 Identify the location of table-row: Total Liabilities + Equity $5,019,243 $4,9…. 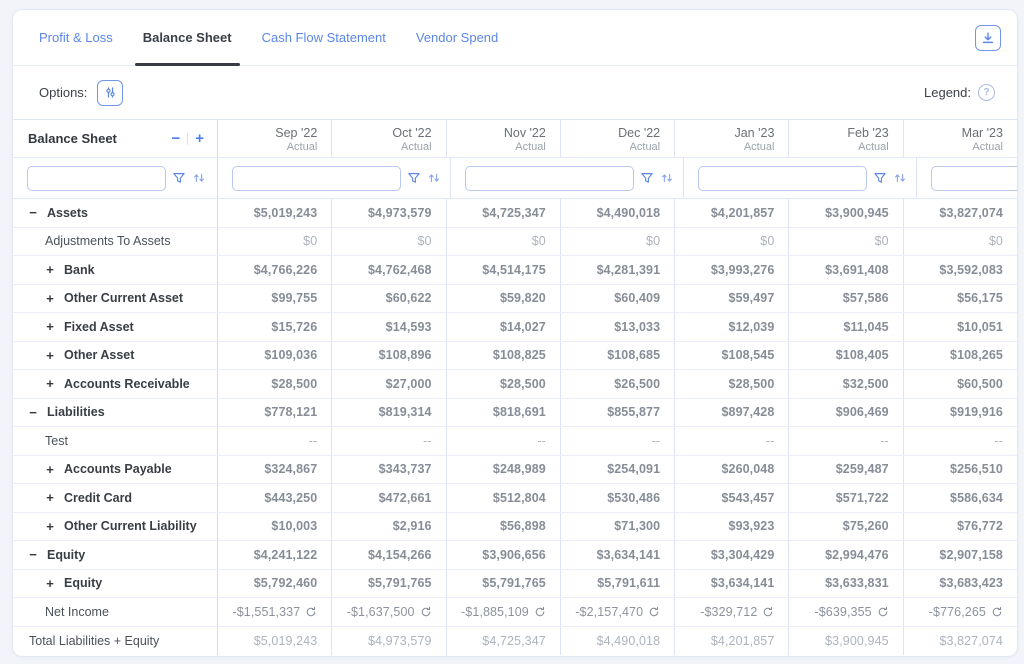
(515, 640).